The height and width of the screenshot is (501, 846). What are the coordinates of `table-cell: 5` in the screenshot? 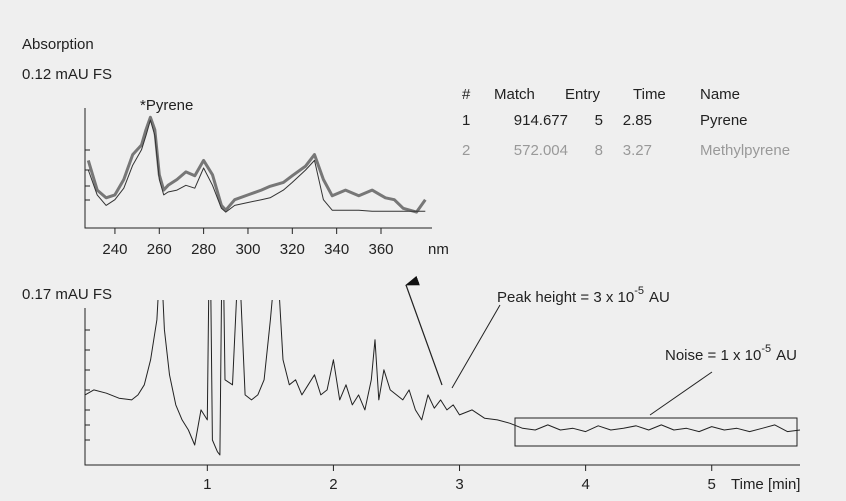 It's located at (599, 120).